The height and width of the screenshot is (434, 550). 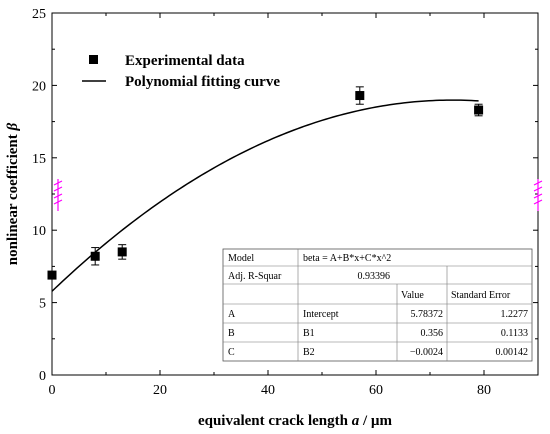 I want to click on y-axis-title: nonlinear coefficient β, so click(x=13, y=193).